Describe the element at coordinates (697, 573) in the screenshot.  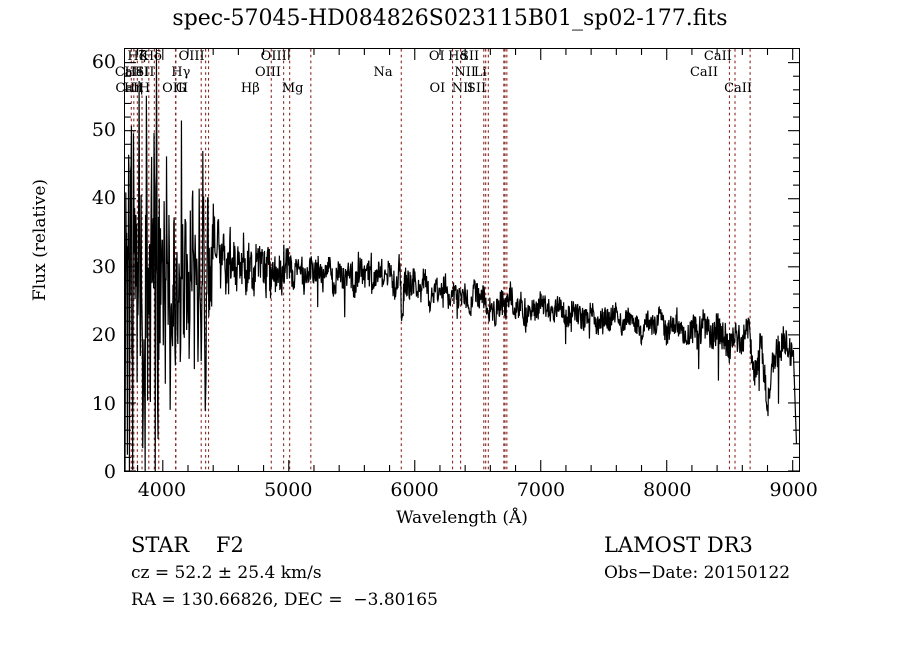
I see `observation-date: Obs−Date: 20150122` at that location.